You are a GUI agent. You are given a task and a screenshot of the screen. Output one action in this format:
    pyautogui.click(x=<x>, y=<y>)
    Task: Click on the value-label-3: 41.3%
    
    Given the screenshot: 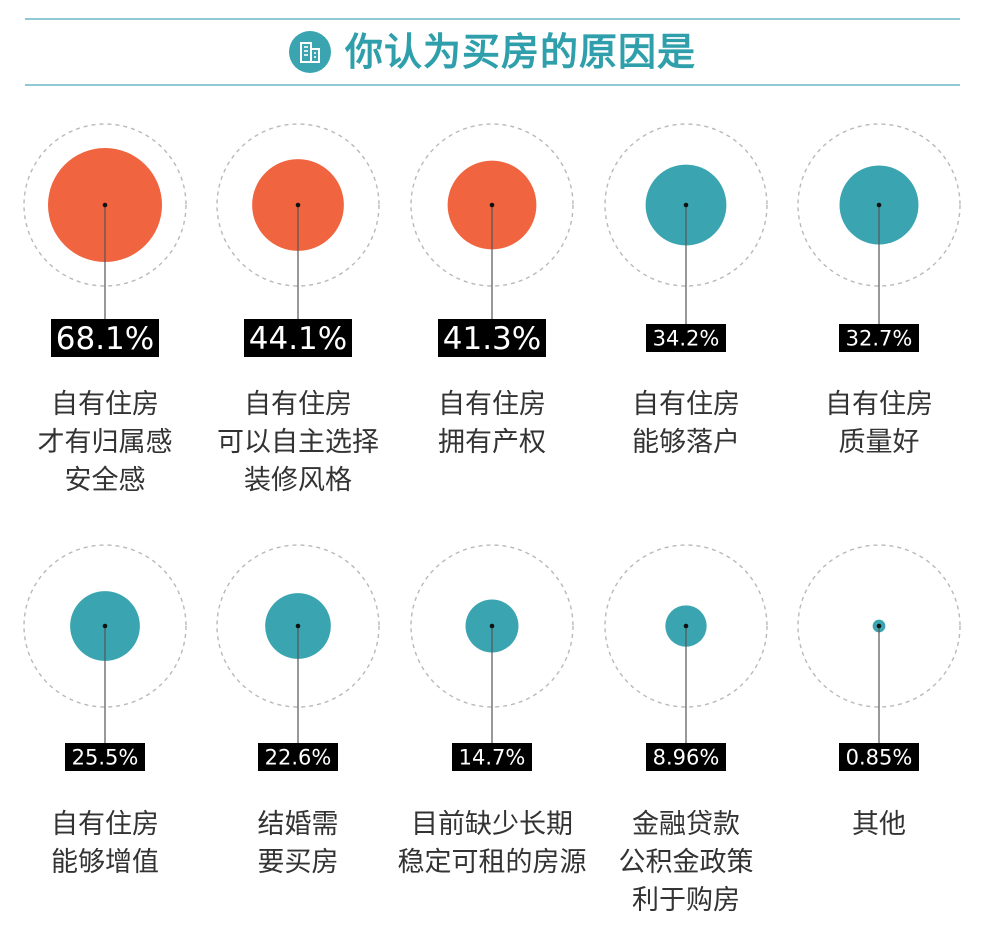 What is the action you would take?
    pyautogui.click(x=492, y=339)
    